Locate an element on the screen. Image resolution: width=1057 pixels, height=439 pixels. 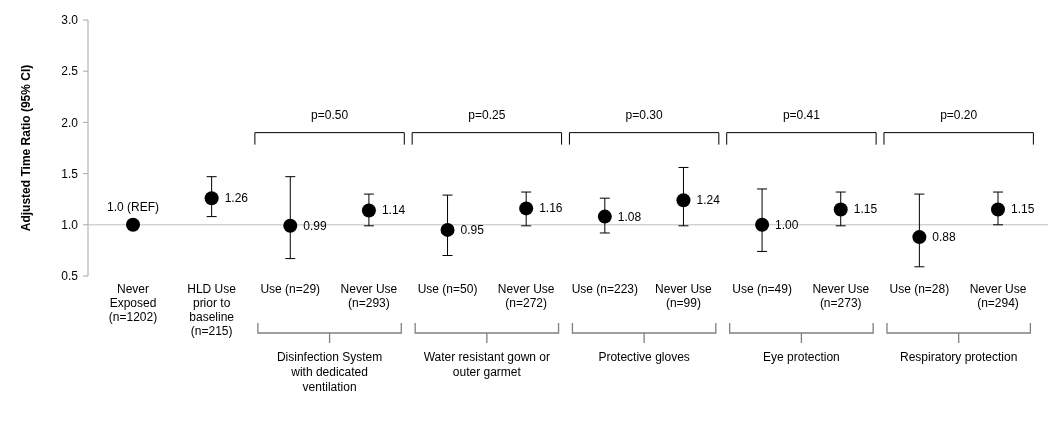
data-label: 0.95 is located at coordinates (472, 229).